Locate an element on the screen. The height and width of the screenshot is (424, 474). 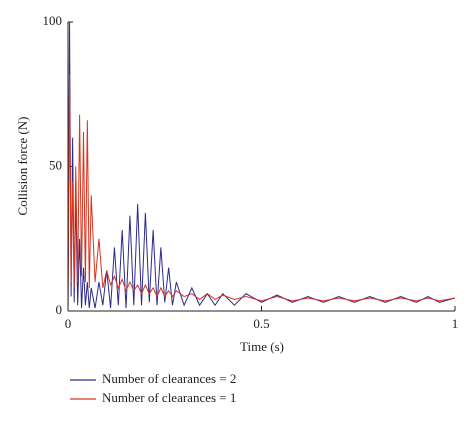
x-tick-label: 0.5 is located at coordinates (261, 323).